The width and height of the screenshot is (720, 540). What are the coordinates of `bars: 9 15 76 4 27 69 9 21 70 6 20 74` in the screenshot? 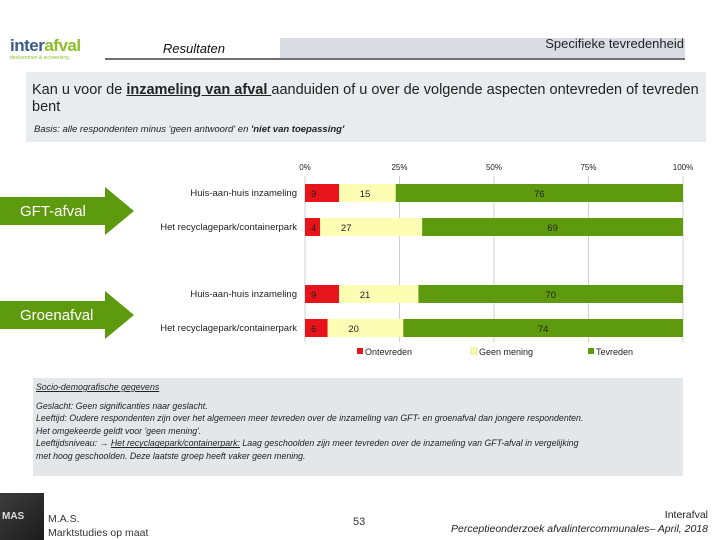 It's located at (494, 260).